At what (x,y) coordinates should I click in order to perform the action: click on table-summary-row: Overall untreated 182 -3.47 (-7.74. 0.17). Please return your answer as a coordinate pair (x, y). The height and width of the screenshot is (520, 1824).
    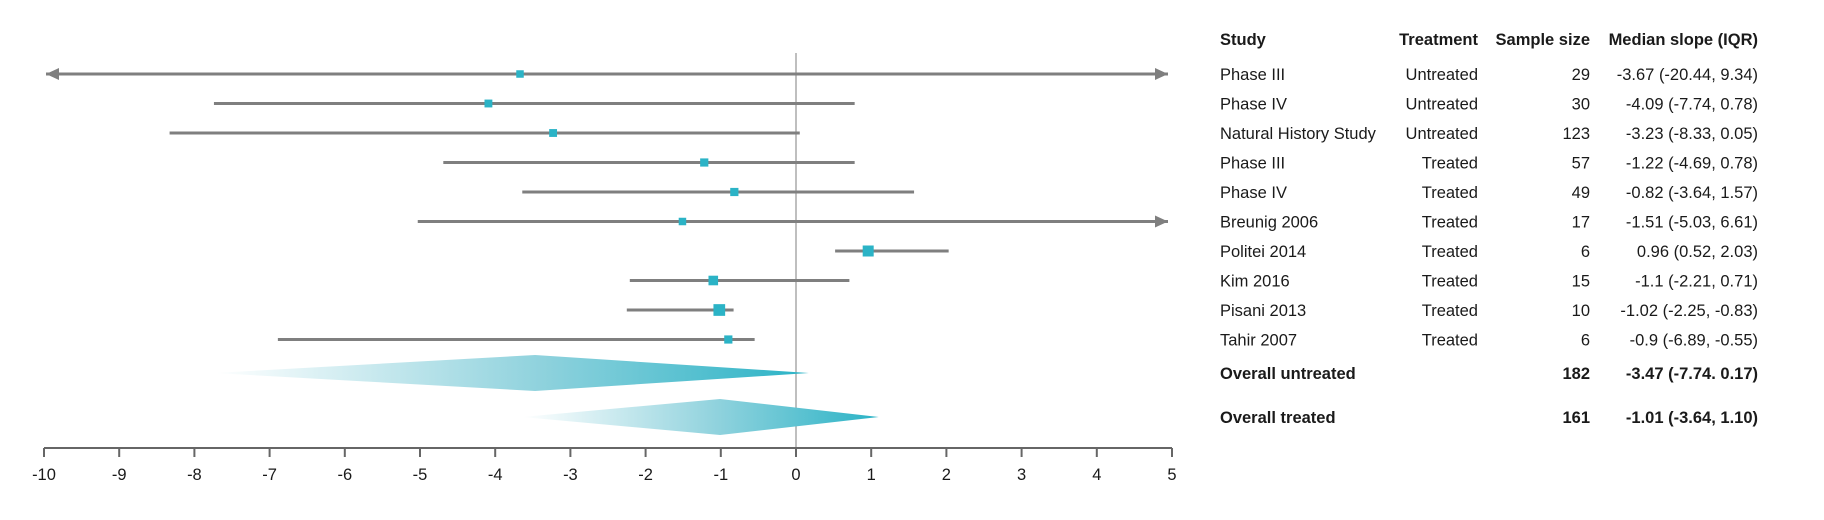
    Looking at the image, I should click on (1489, 374).